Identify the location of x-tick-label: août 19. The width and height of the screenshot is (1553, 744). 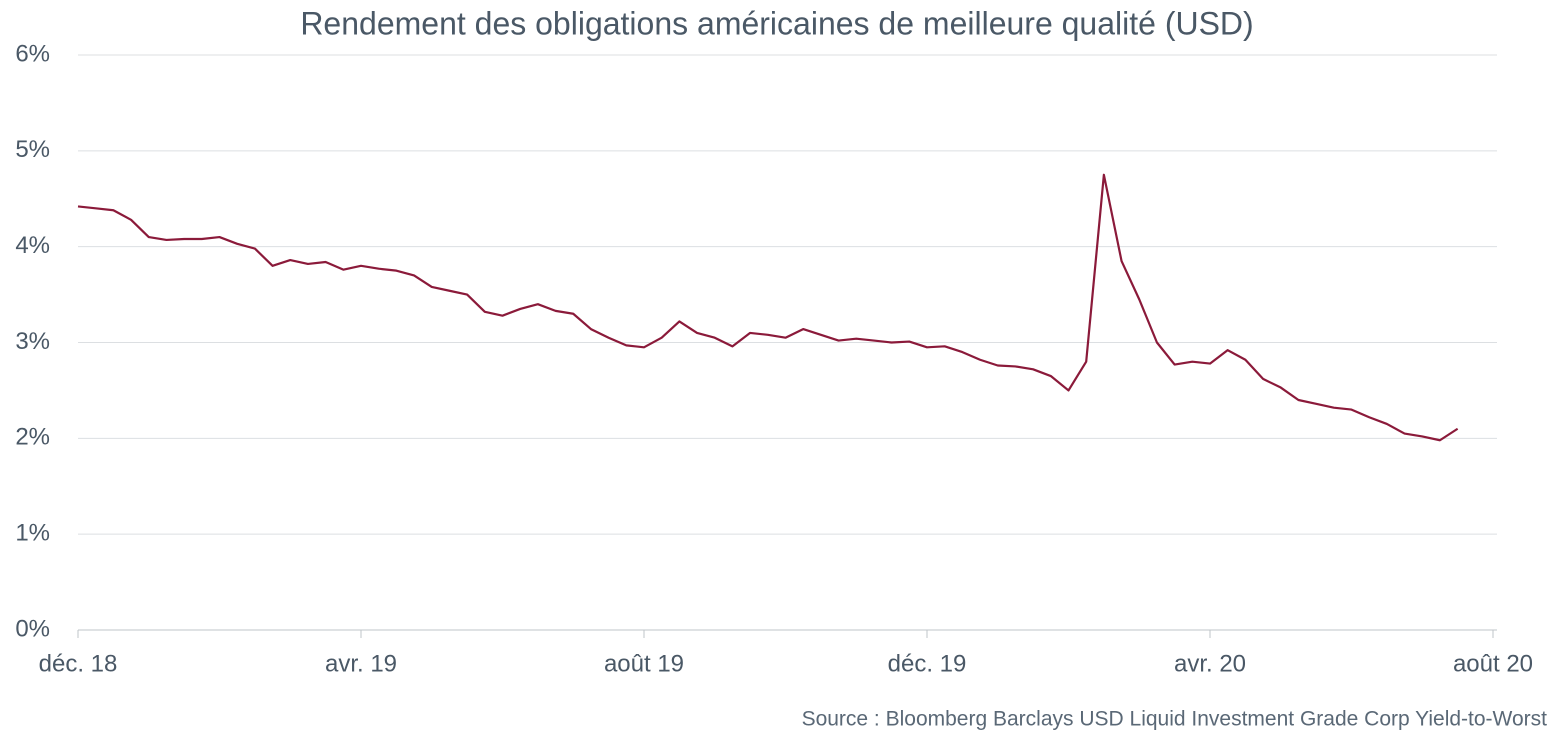
(644, 663).